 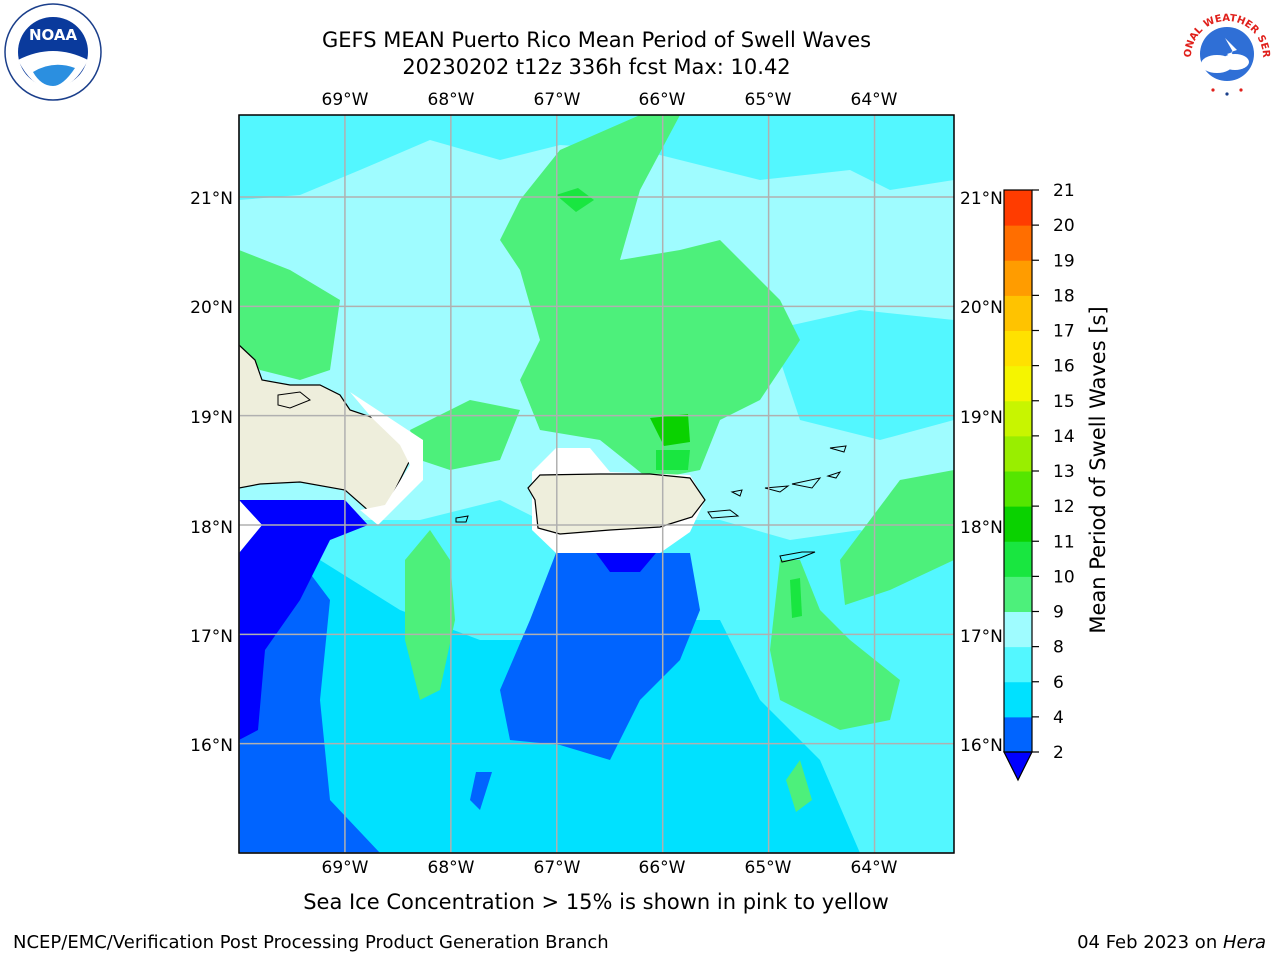 I want to click on lon-label-bottom: 65°W, so click(x=768, y=868).